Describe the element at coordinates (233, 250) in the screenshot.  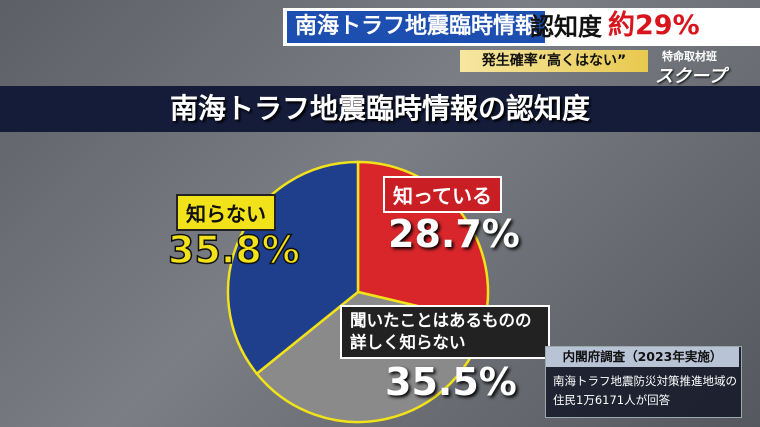
I see `value-label: 35.8%` at that location.